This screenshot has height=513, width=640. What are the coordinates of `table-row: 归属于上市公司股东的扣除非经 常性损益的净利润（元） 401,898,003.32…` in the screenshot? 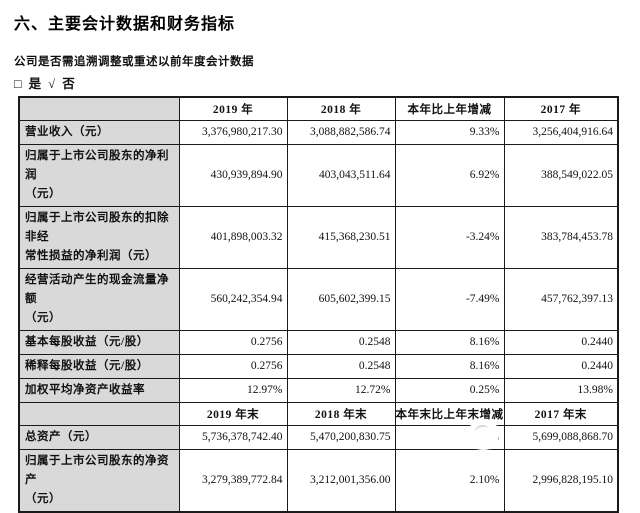 It's located at (318, 237).